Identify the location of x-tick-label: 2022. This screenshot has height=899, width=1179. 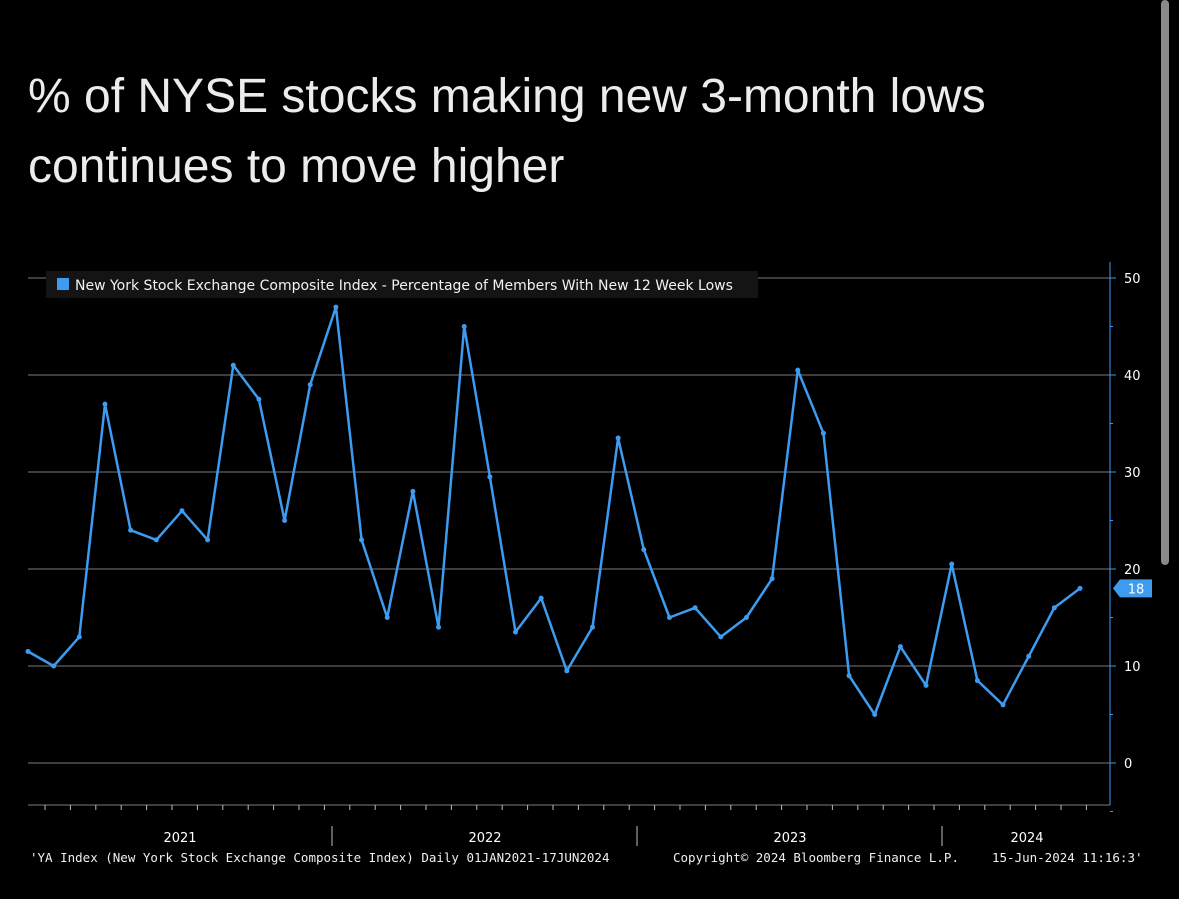
(484, 838).